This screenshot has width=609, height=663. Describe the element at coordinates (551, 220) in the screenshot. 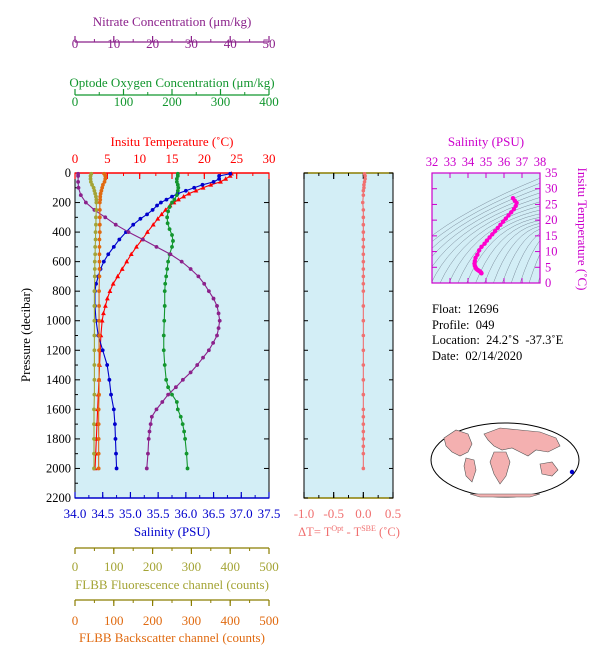

I see `ts-y-tick-label: 20` at that location.